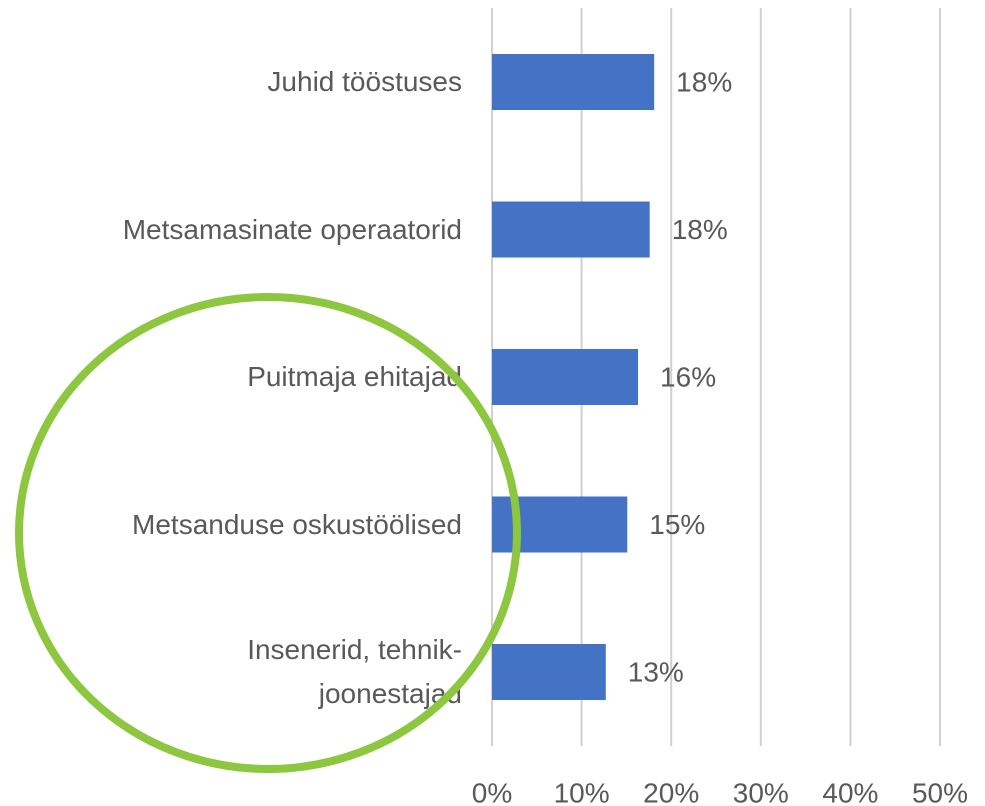 The height and width of the screenshot is (806, 985). What do you see at coordinates (850, 791) in the screenshot?
I see `x-tick-label: 40%` at bounding box center [850, 791].